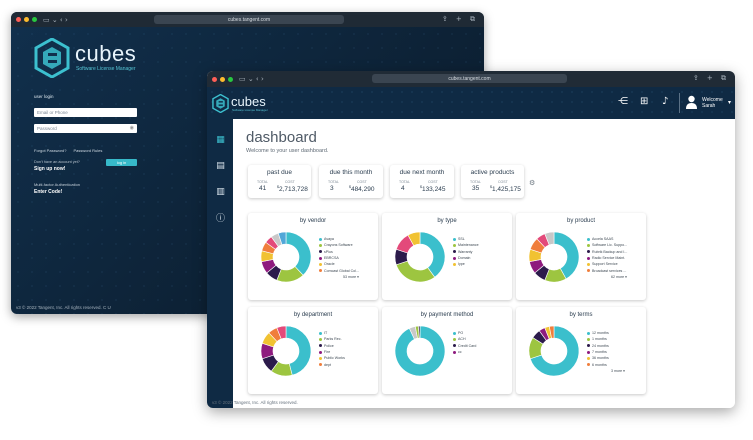  Describe the element at coordinates (88, 150) in the screenshot. I see `password-rules-link: Password Rules` at that location.